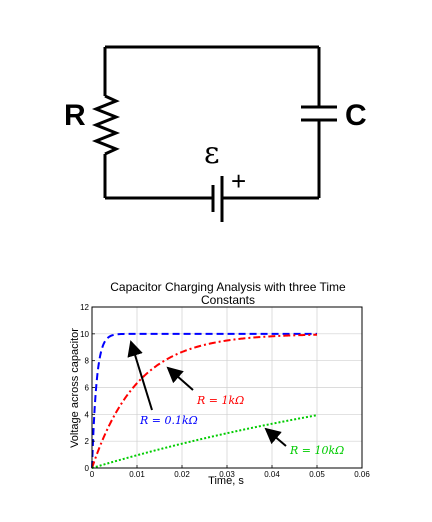  Describe the element at coordinates (228, 300) in the screenshot. I see `chart-title-line2: Constants` at that location.